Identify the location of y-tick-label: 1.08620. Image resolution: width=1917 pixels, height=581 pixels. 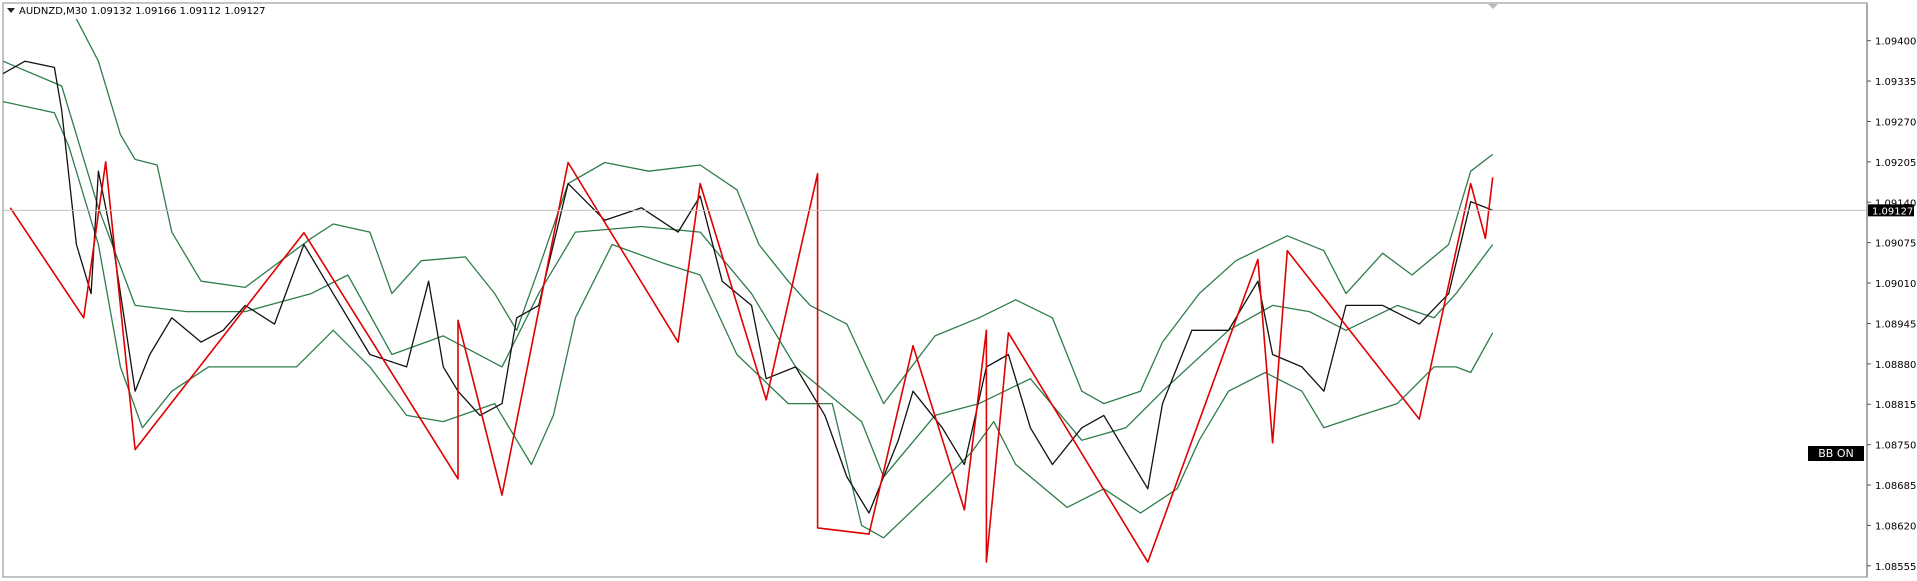
(1895, 526).